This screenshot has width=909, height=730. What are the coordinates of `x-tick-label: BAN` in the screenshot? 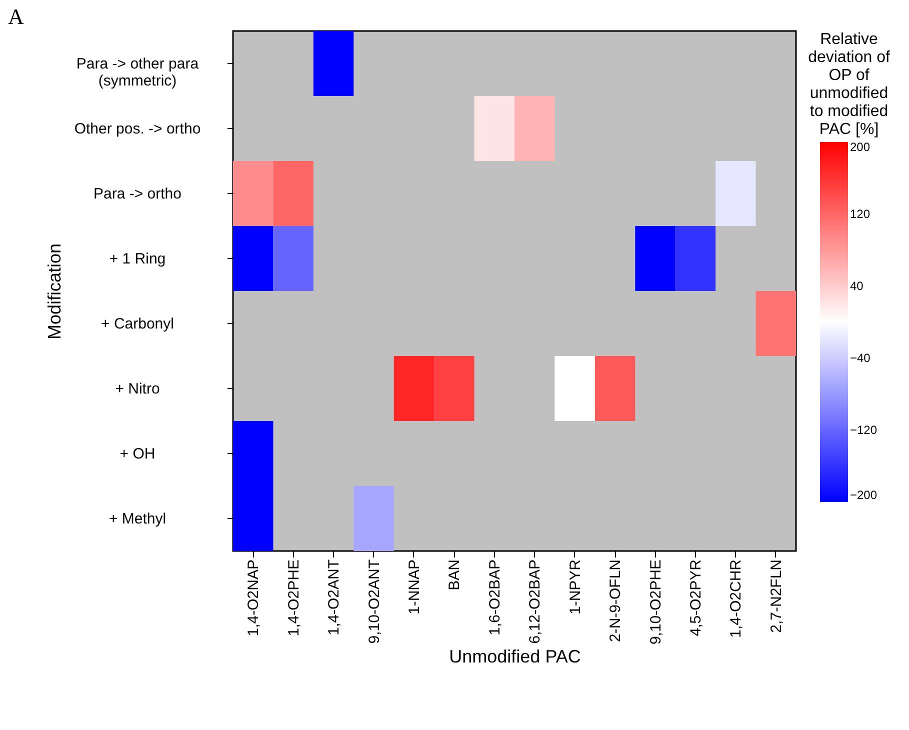 It's located at (455, 575).